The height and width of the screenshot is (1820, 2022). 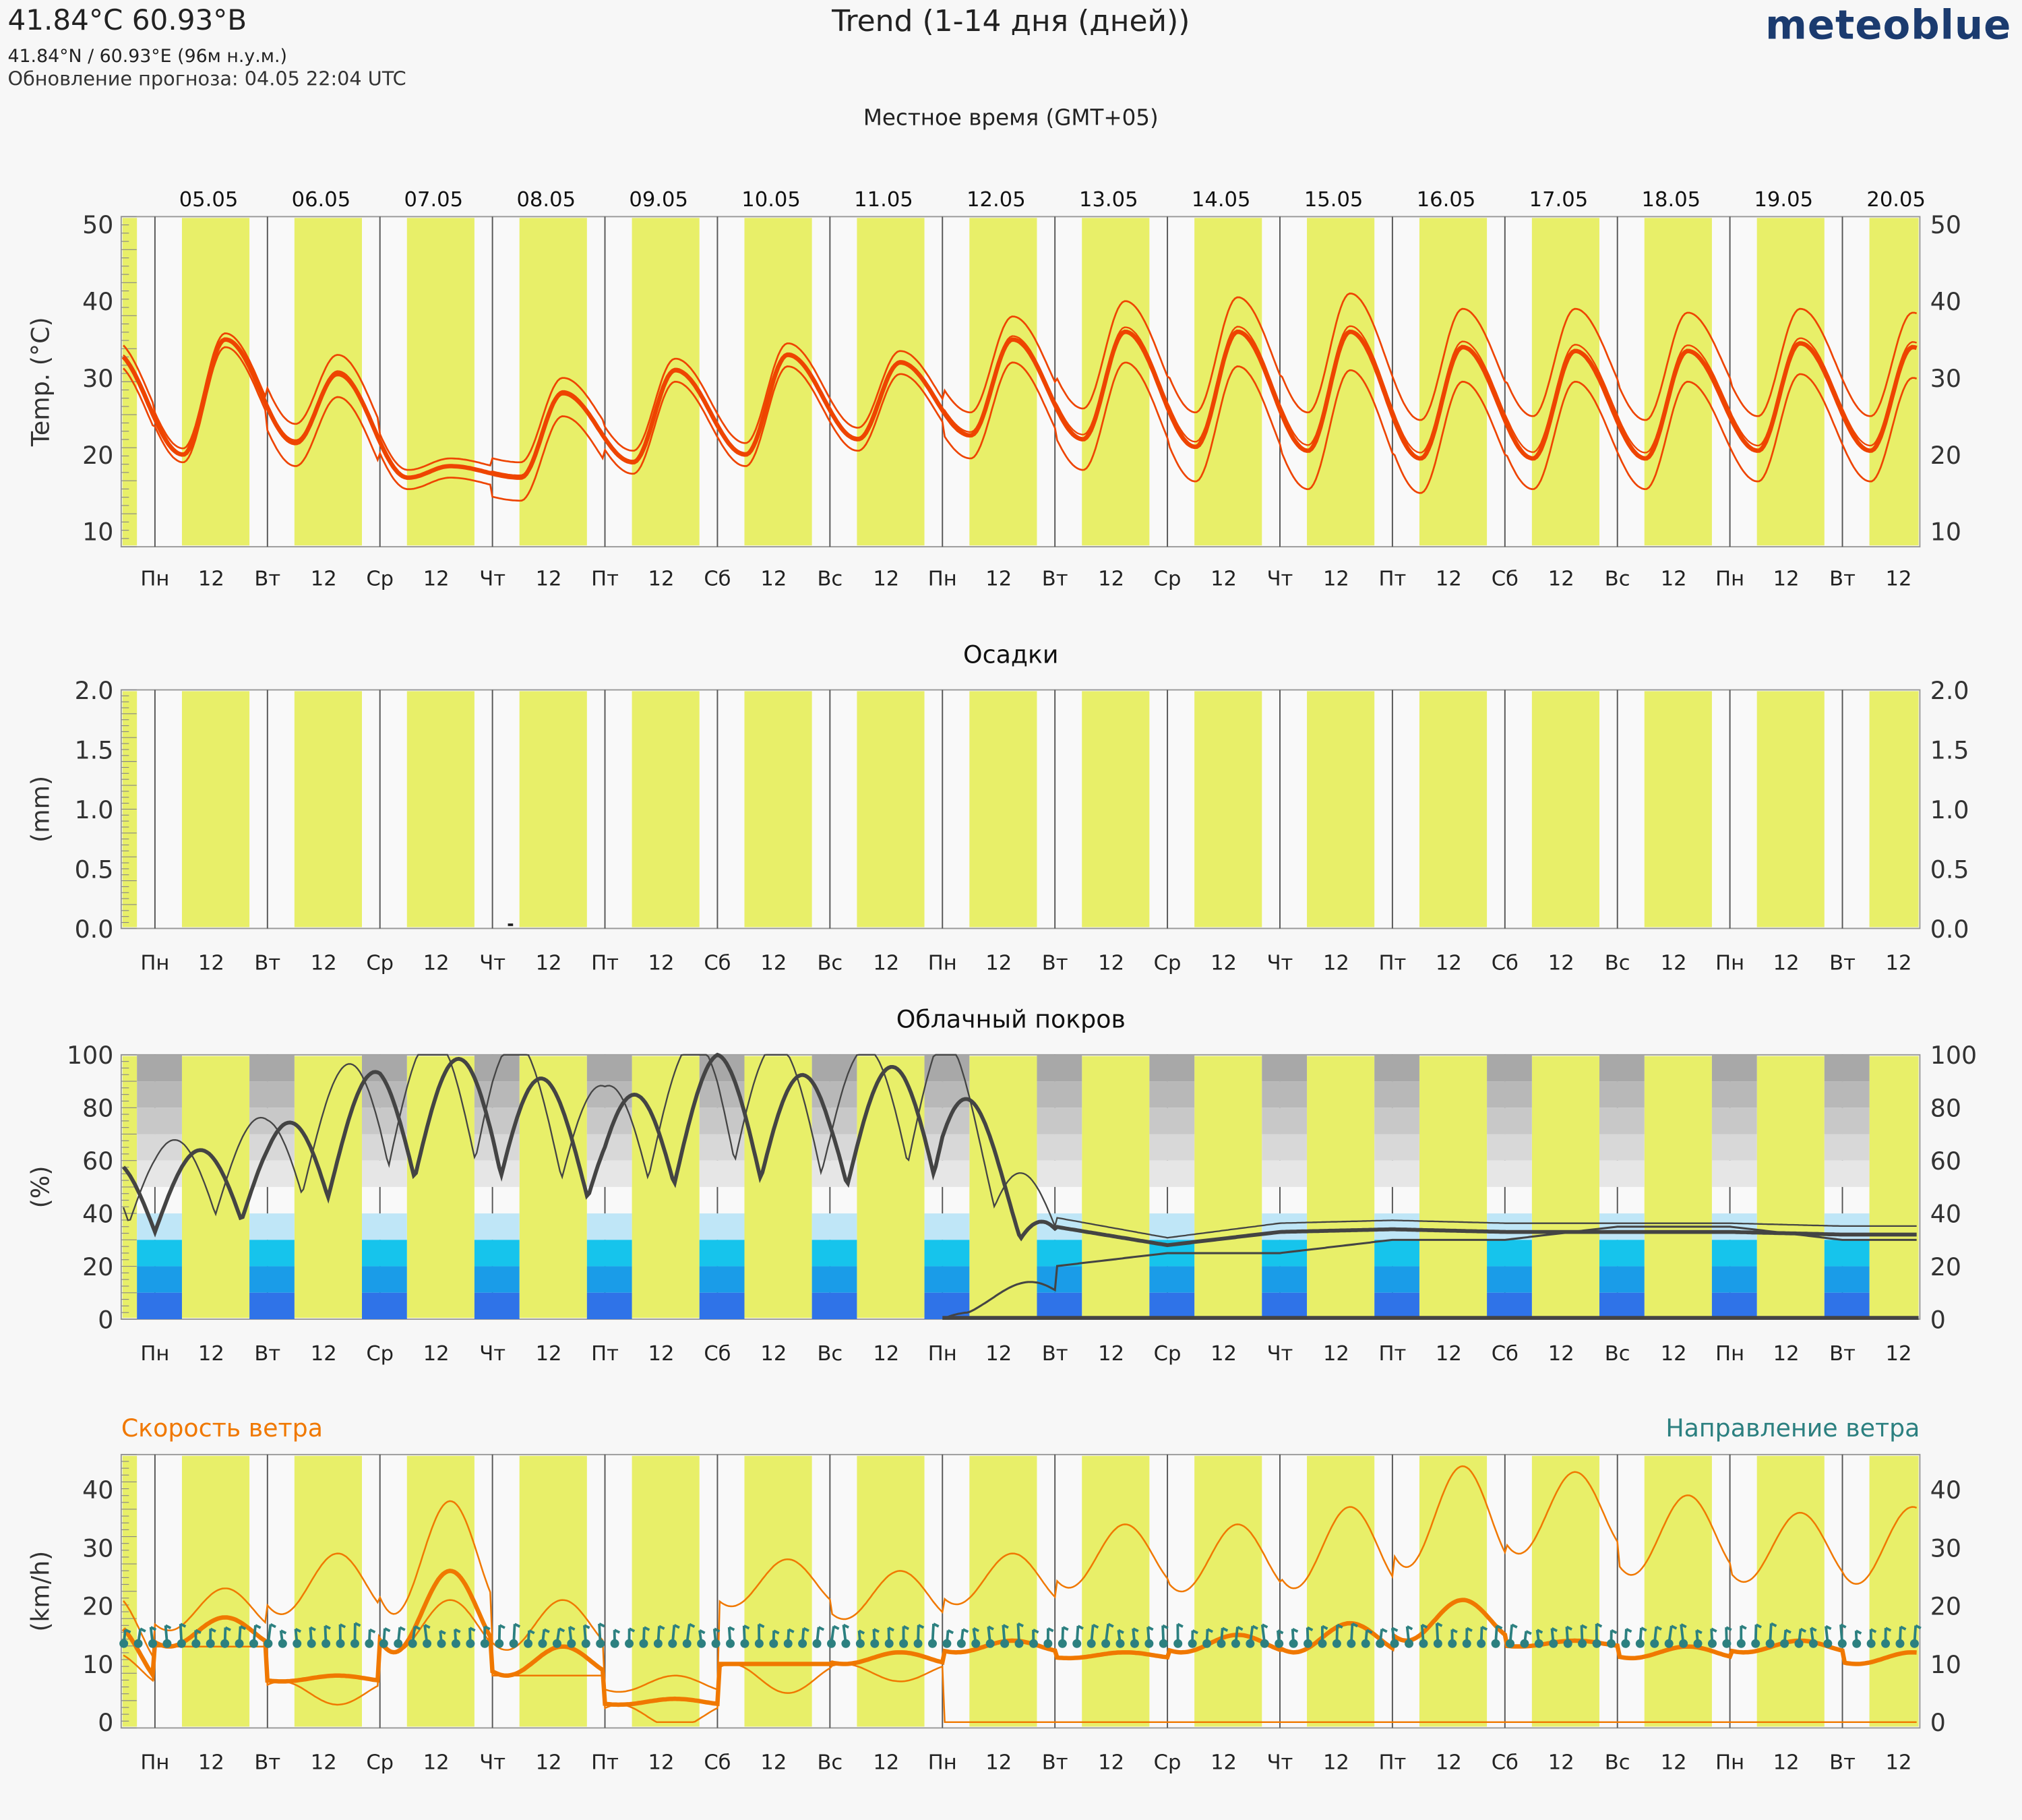 What do you see at coordinates (1949, 929) in the screenshot?
I see `y-tick-label: 0.0` at bounding box center [1949, 929].